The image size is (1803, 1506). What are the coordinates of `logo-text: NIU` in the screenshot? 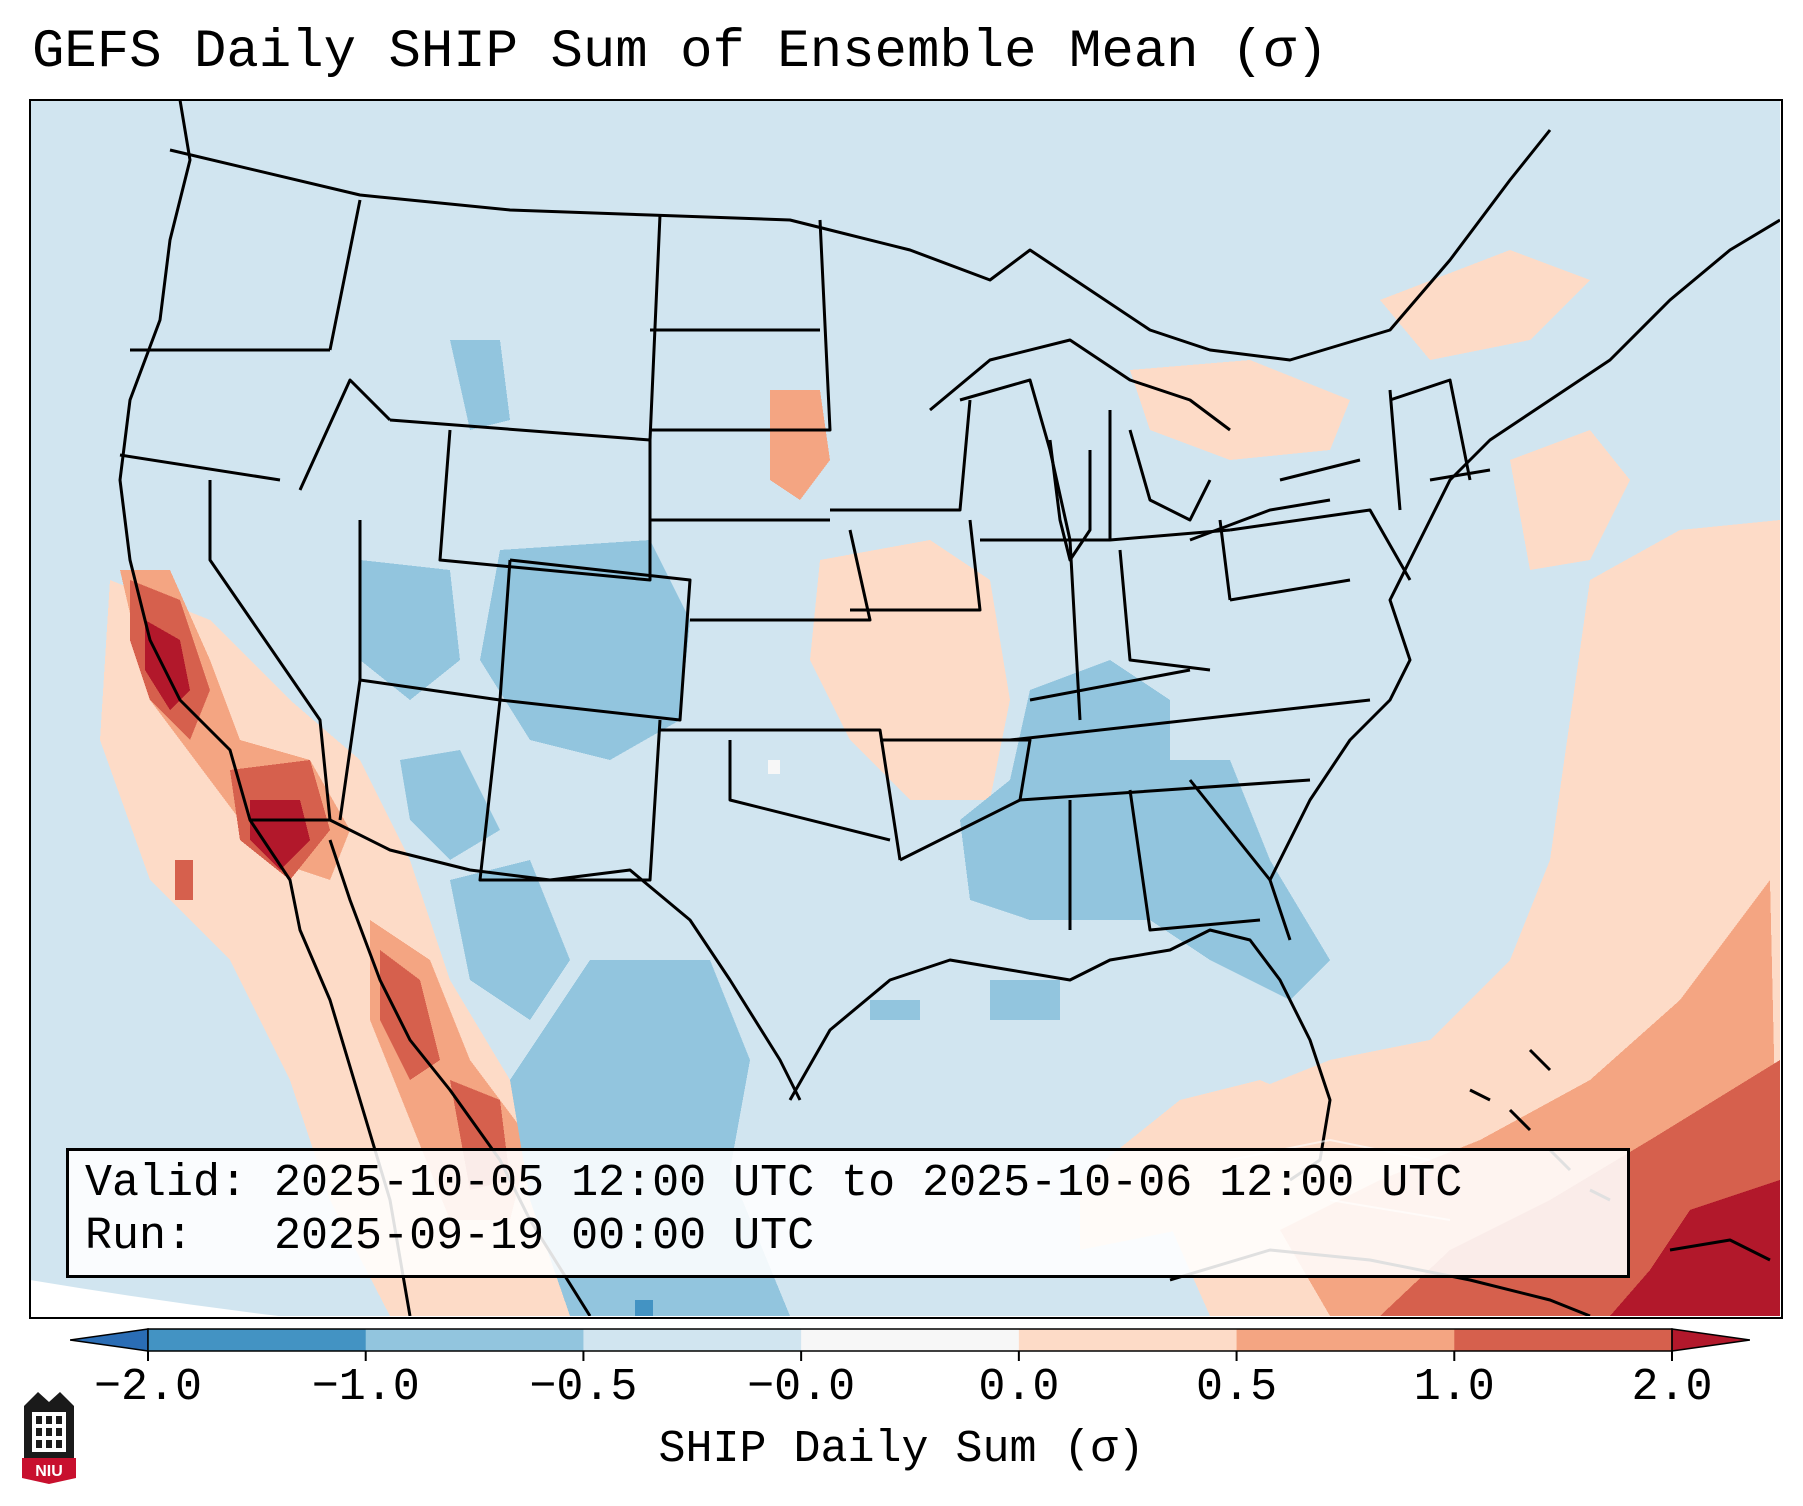 It's located at (49, 1471).